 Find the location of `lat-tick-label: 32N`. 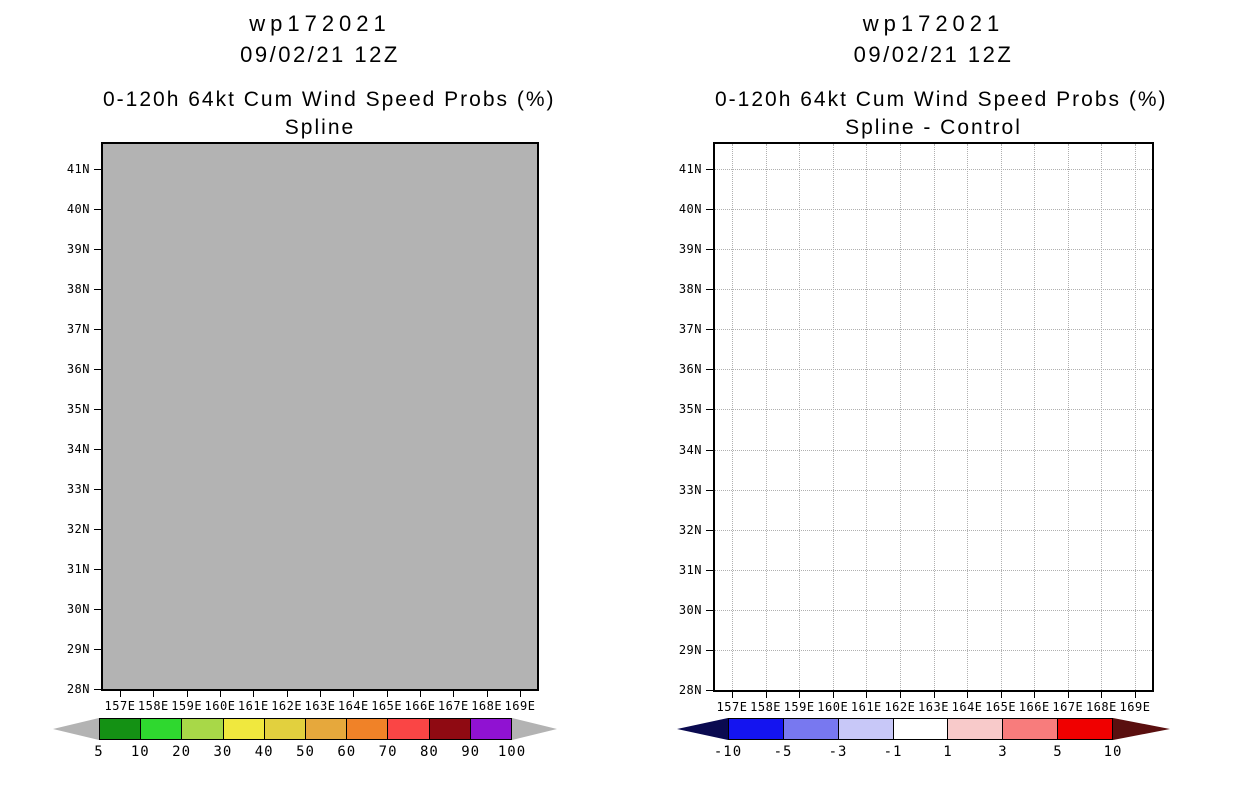

lat-tick-label: 32N is located at coordinates (690, 529).